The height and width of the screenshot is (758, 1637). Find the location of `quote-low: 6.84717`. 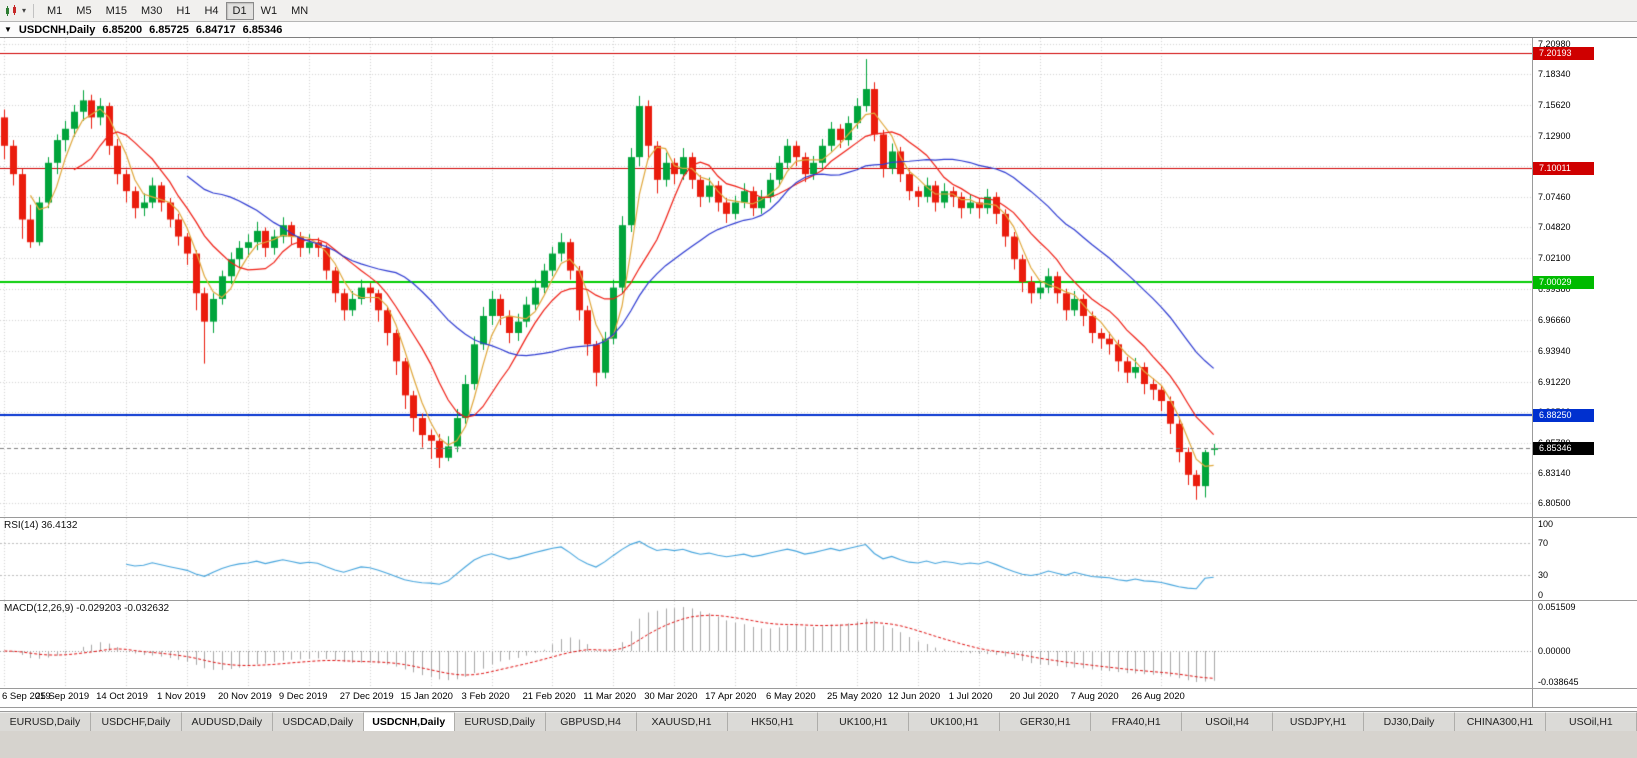

quote-low: 6.84717 is located at coordinates (215, 29).